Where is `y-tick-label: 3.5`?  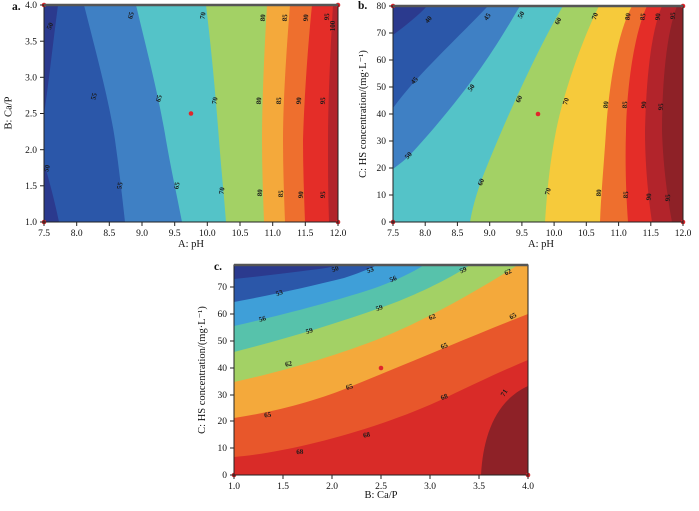 y-tick-label: 3.5 is located at coordinates (31, 42).